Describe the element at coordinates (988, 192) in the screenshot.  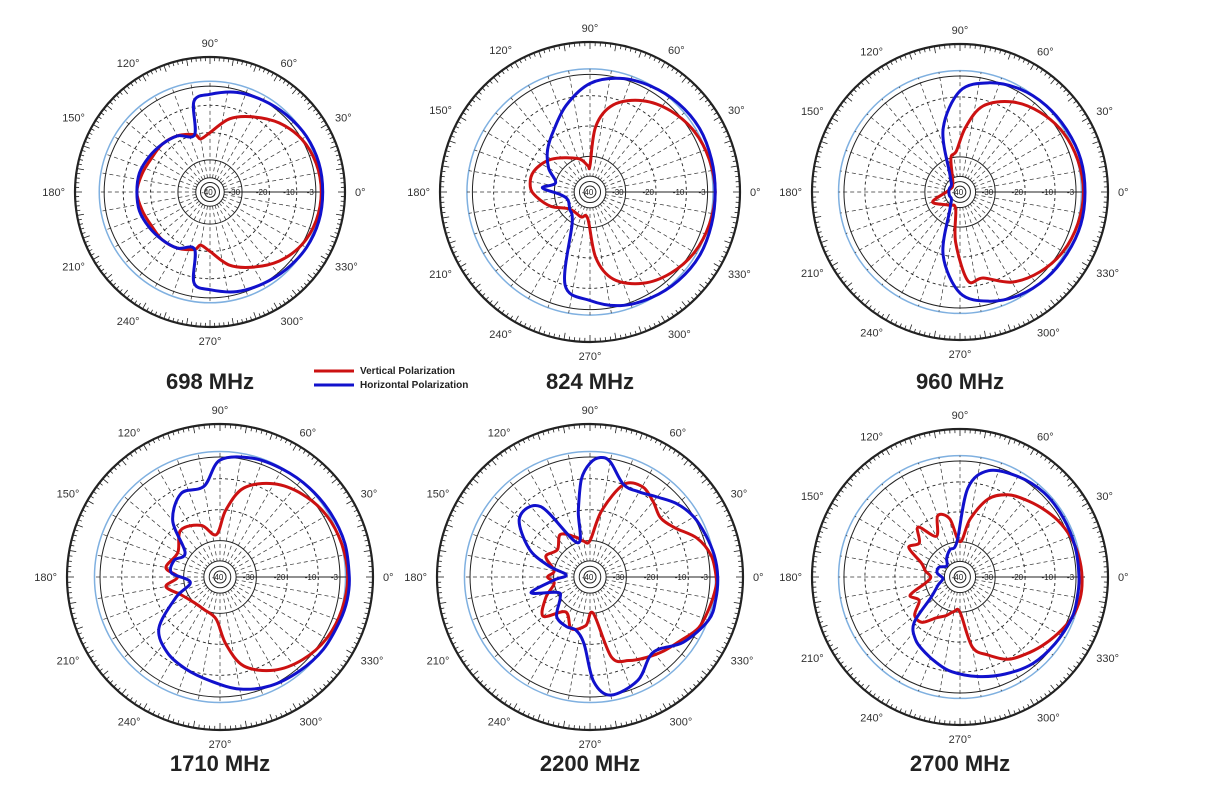
I see `ring-label: -30` at that location.